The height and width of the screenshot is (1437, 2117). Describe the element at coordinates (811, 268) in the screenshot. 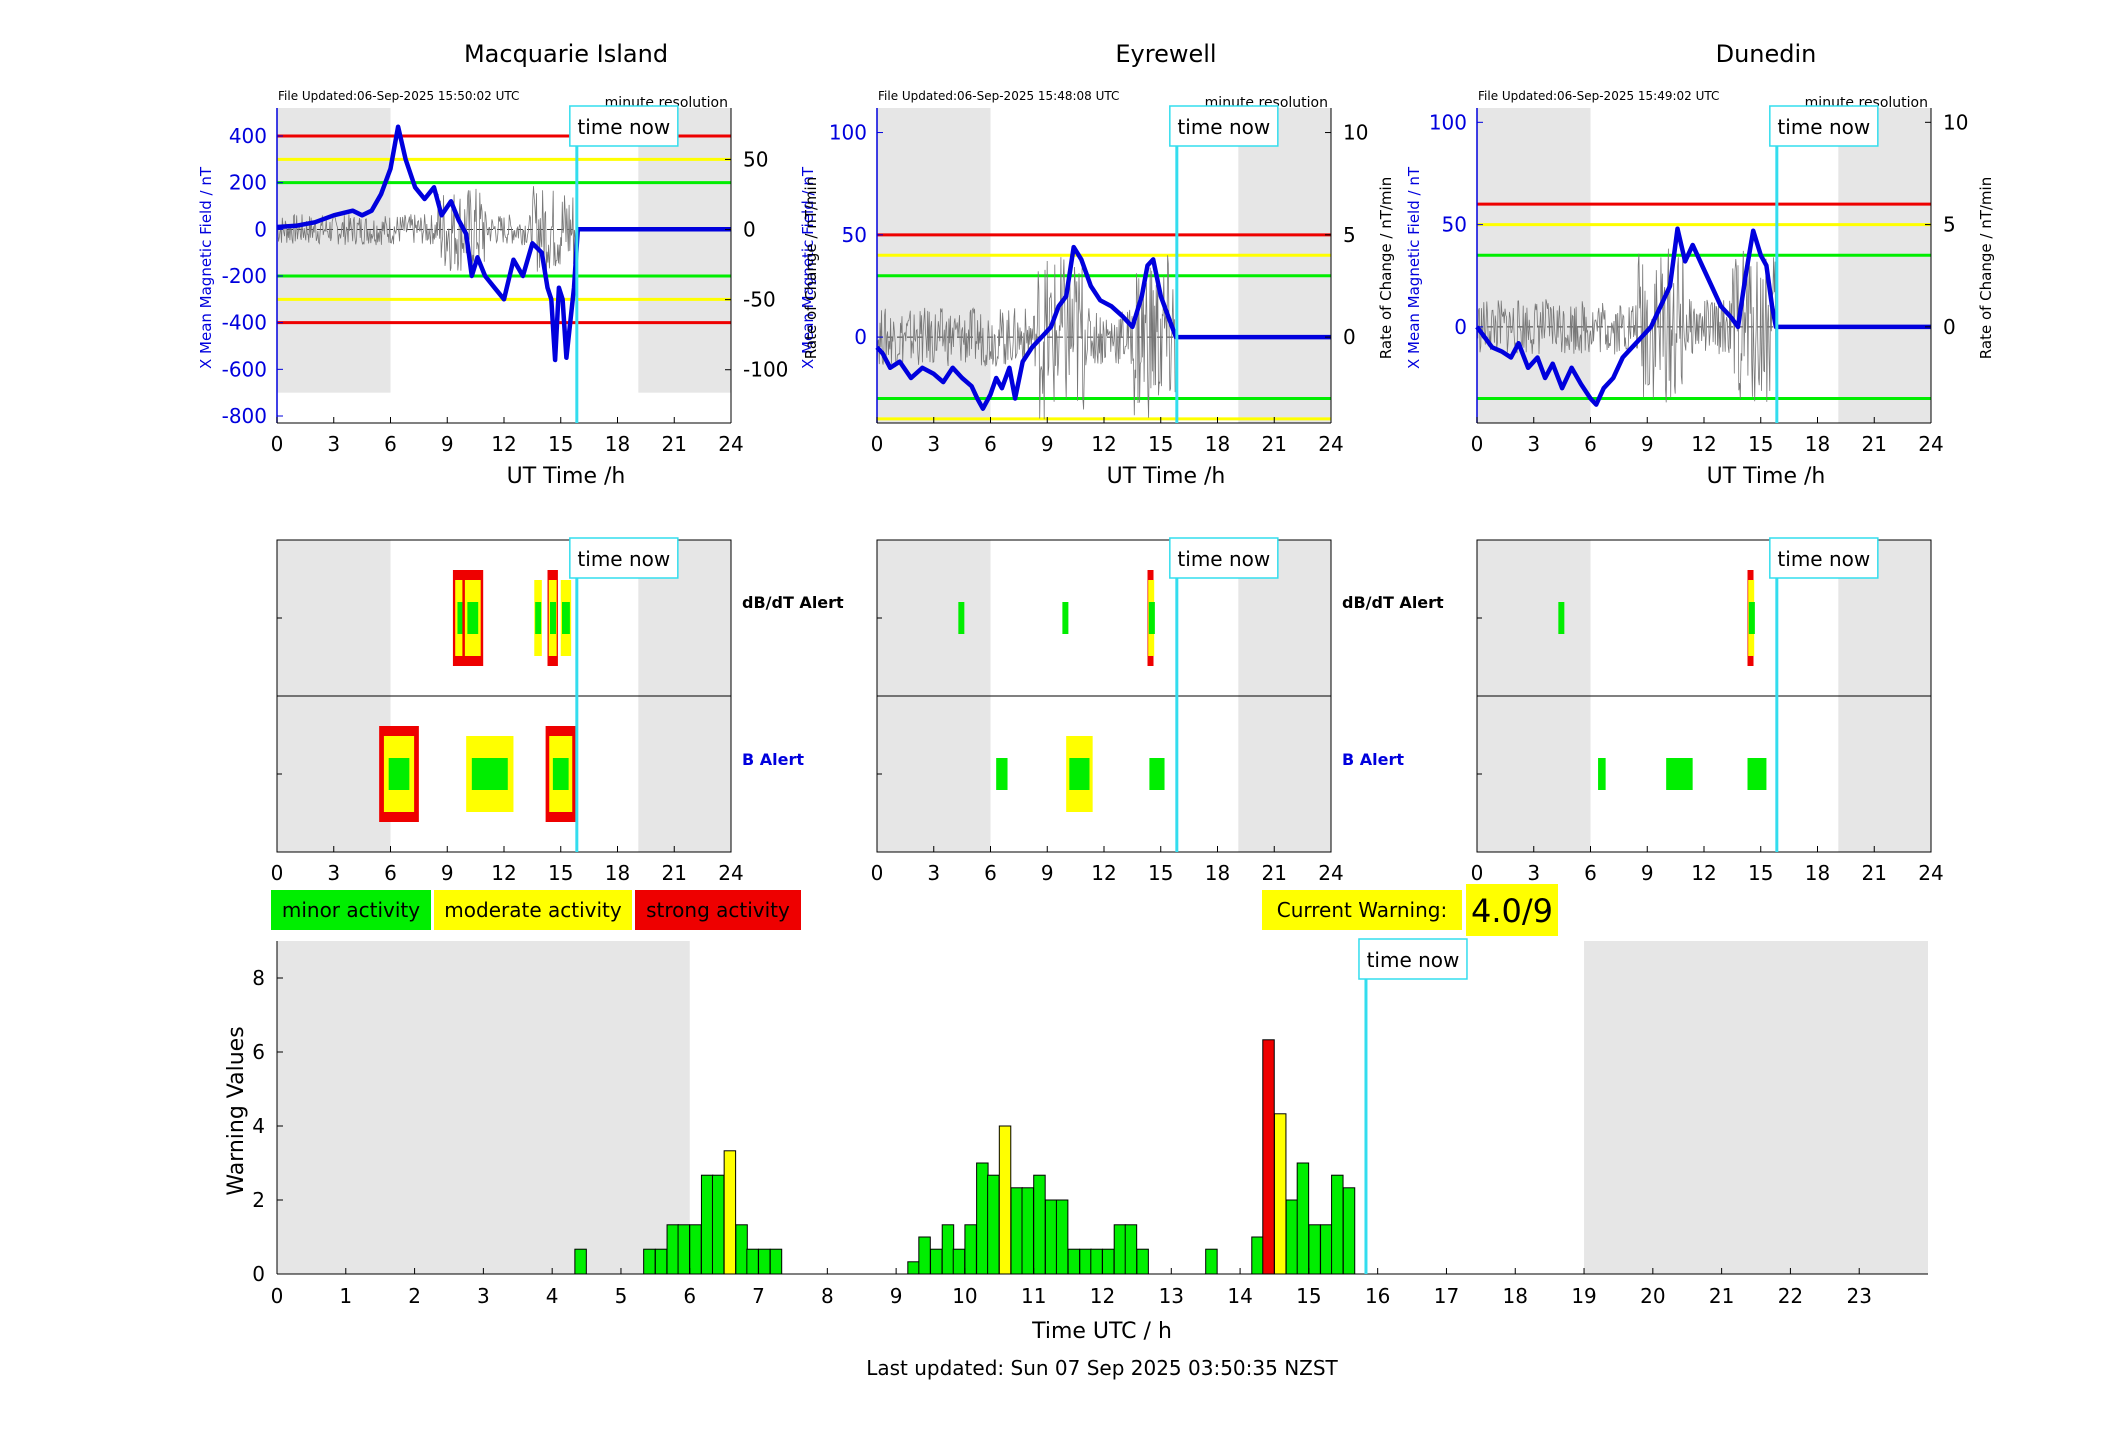

I see `ylabel-right-macquarie: Rate of Change / nT/min` at that location.